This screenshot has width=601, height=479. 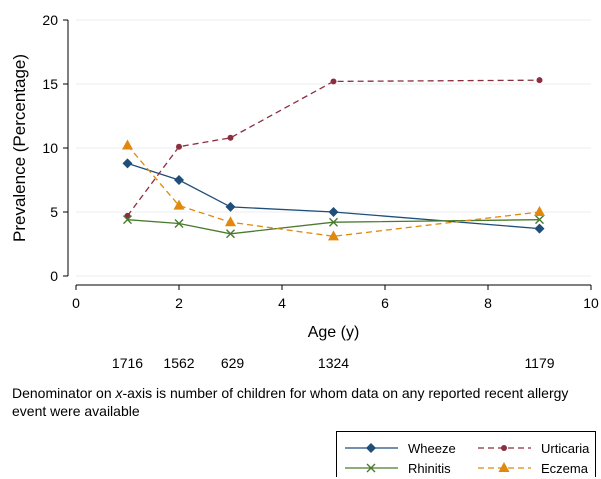 I want to click on legend-label-wheeze: Wheeze, so click(x=432, y=448).